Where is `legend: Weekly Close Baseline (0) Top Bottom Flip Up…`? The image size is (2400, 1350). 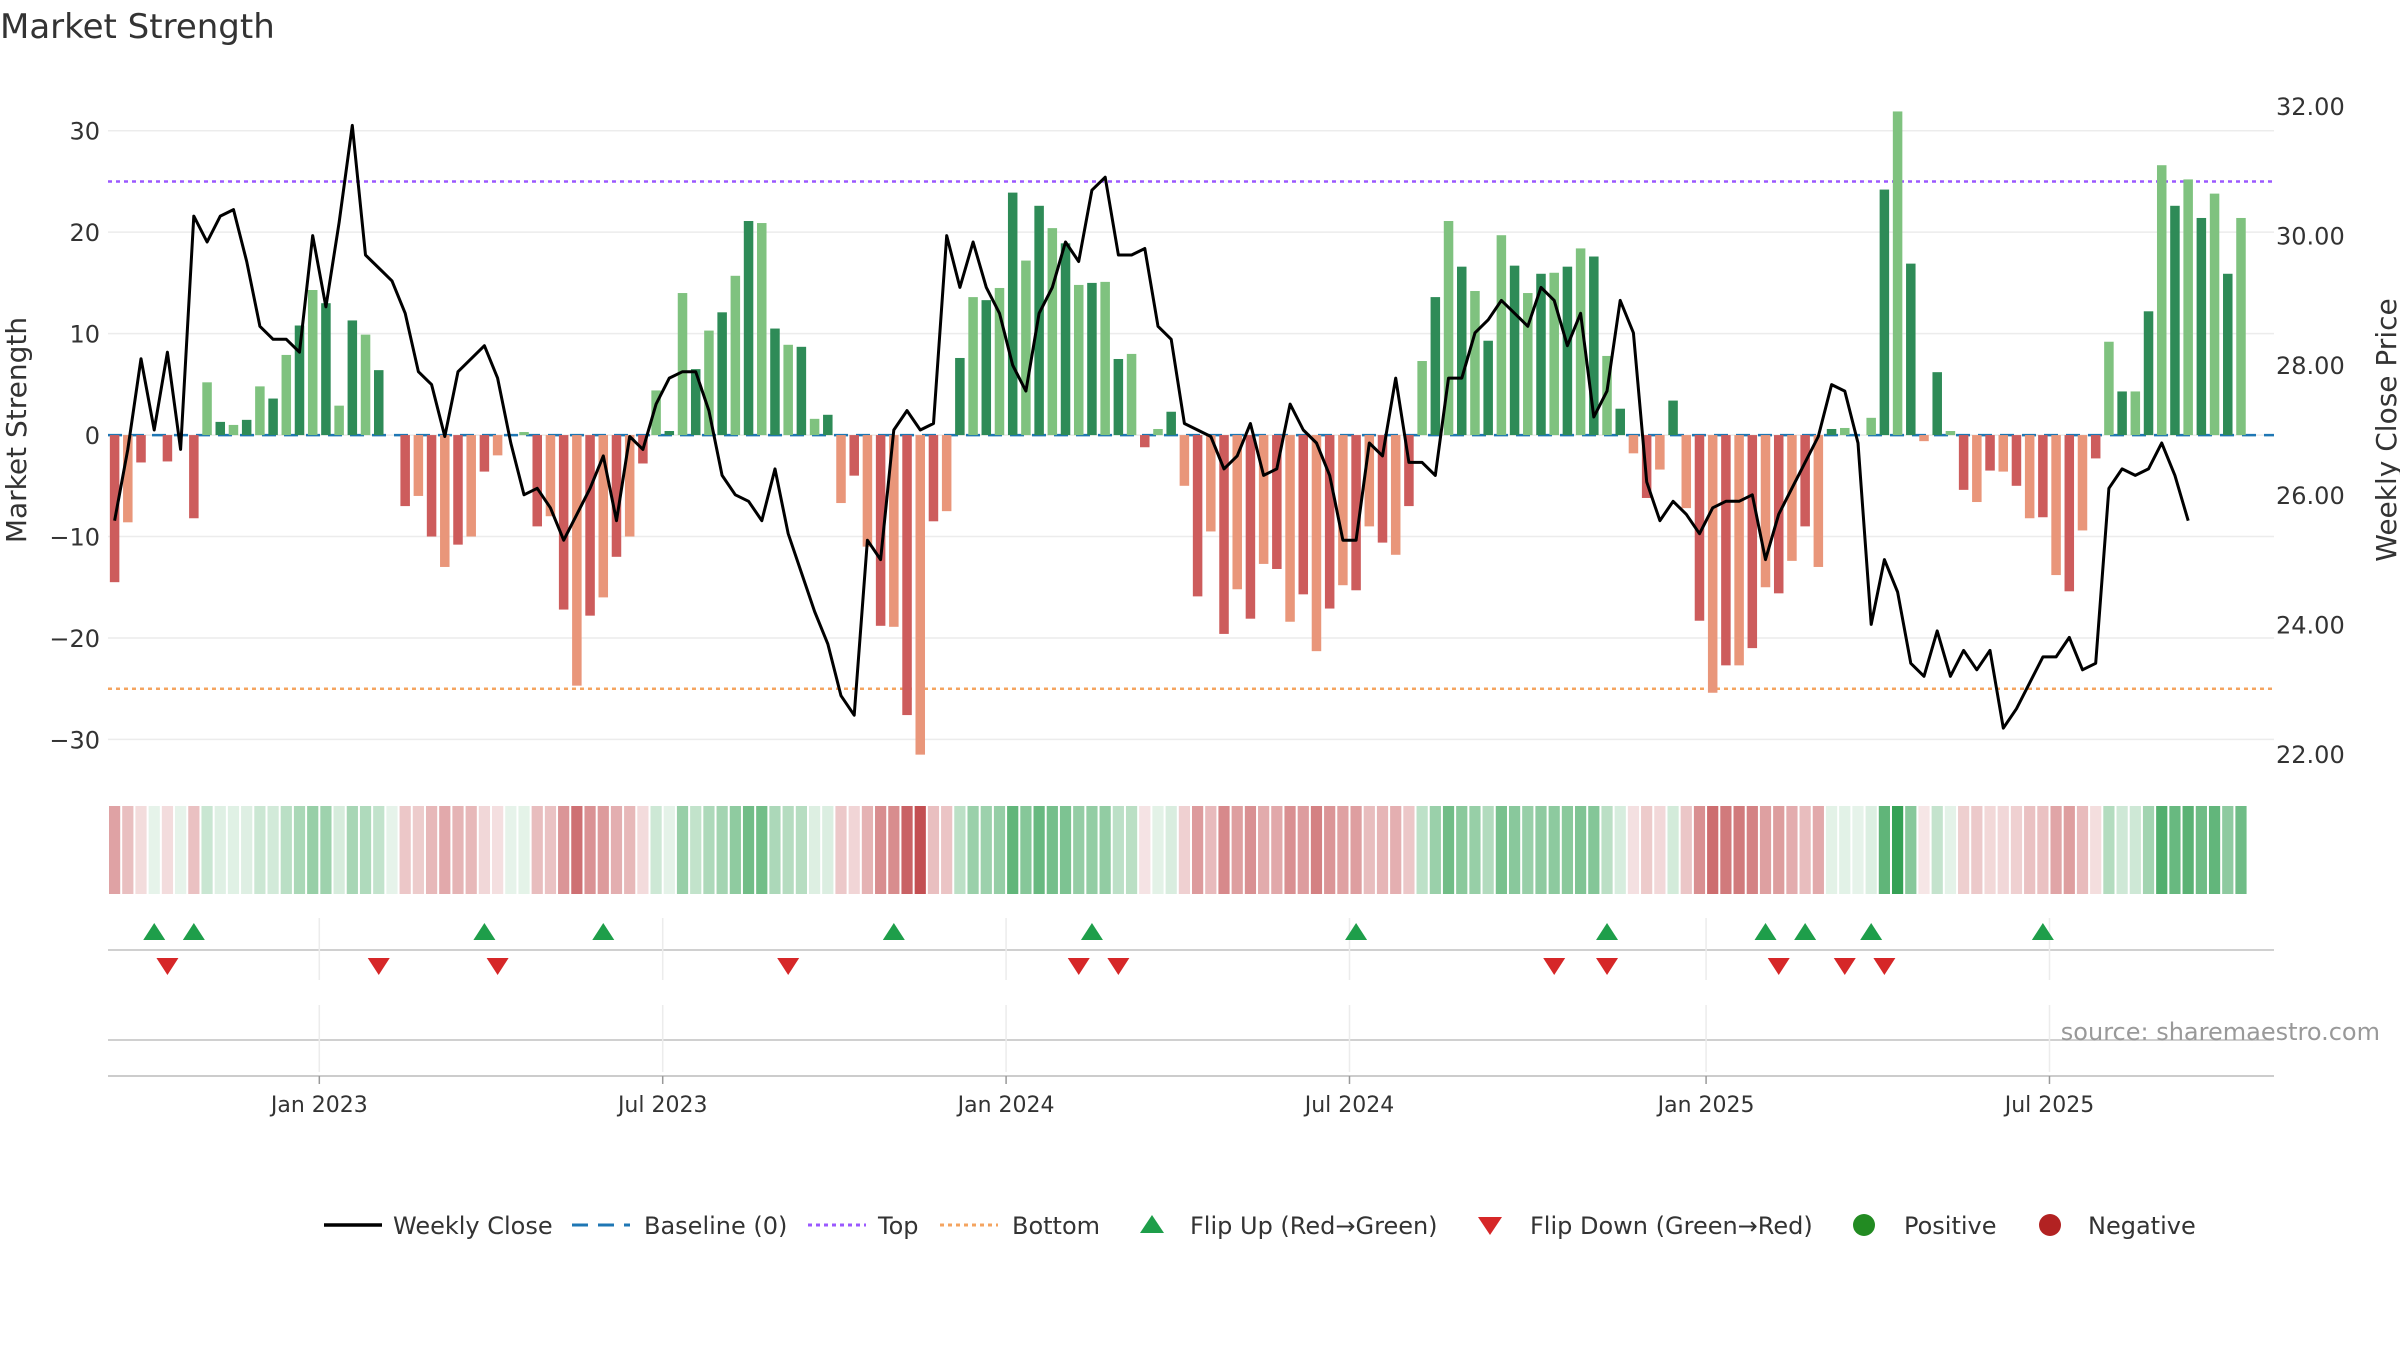
legend: Weekly Close Baseline (0) Top Bottom Flip Up… is located at coordinates (1260, 1226).